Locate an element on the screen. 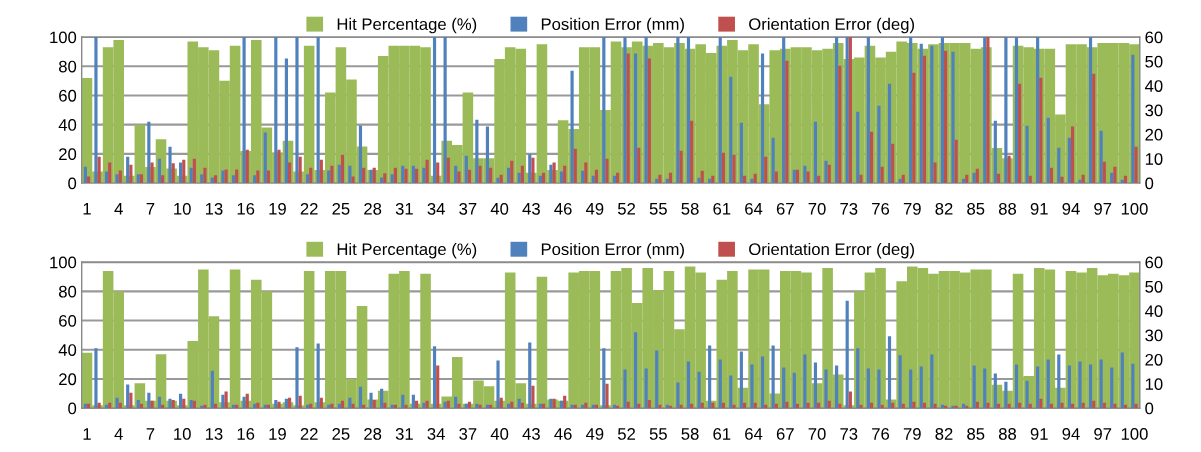  x-tick-label: 13 is located at coordinates (214, 434).